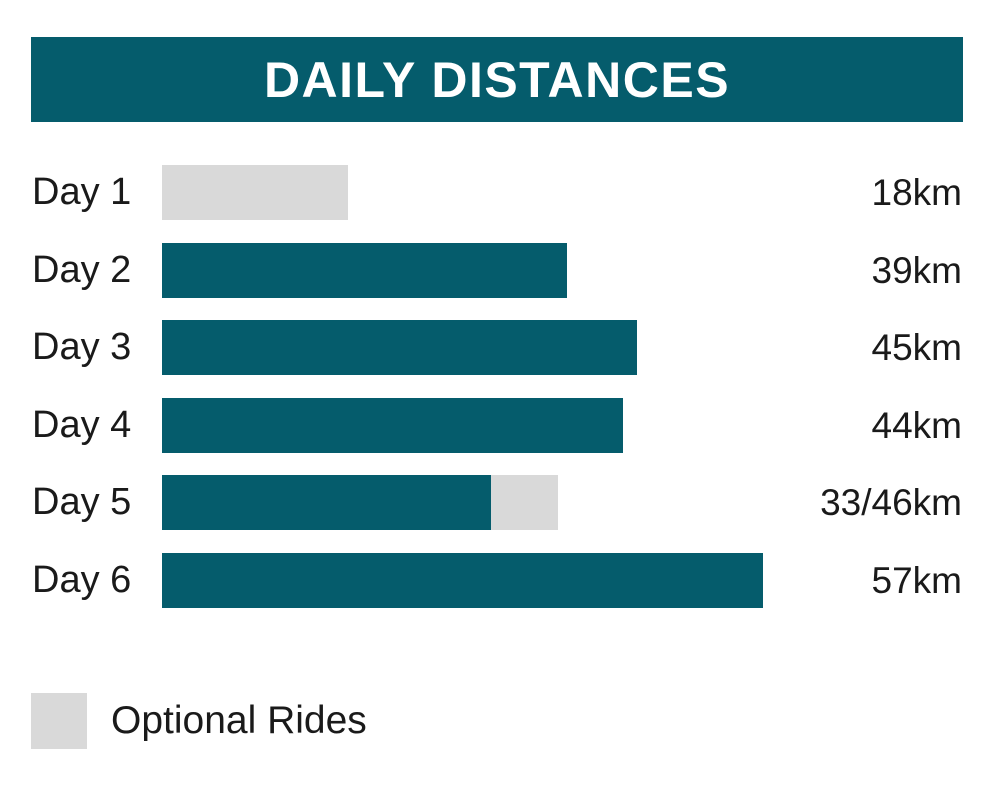  What do you see at coordinates (82, 269) in the screenshot?
I see `day-label: Day 2` at bounding box center [82, 269].